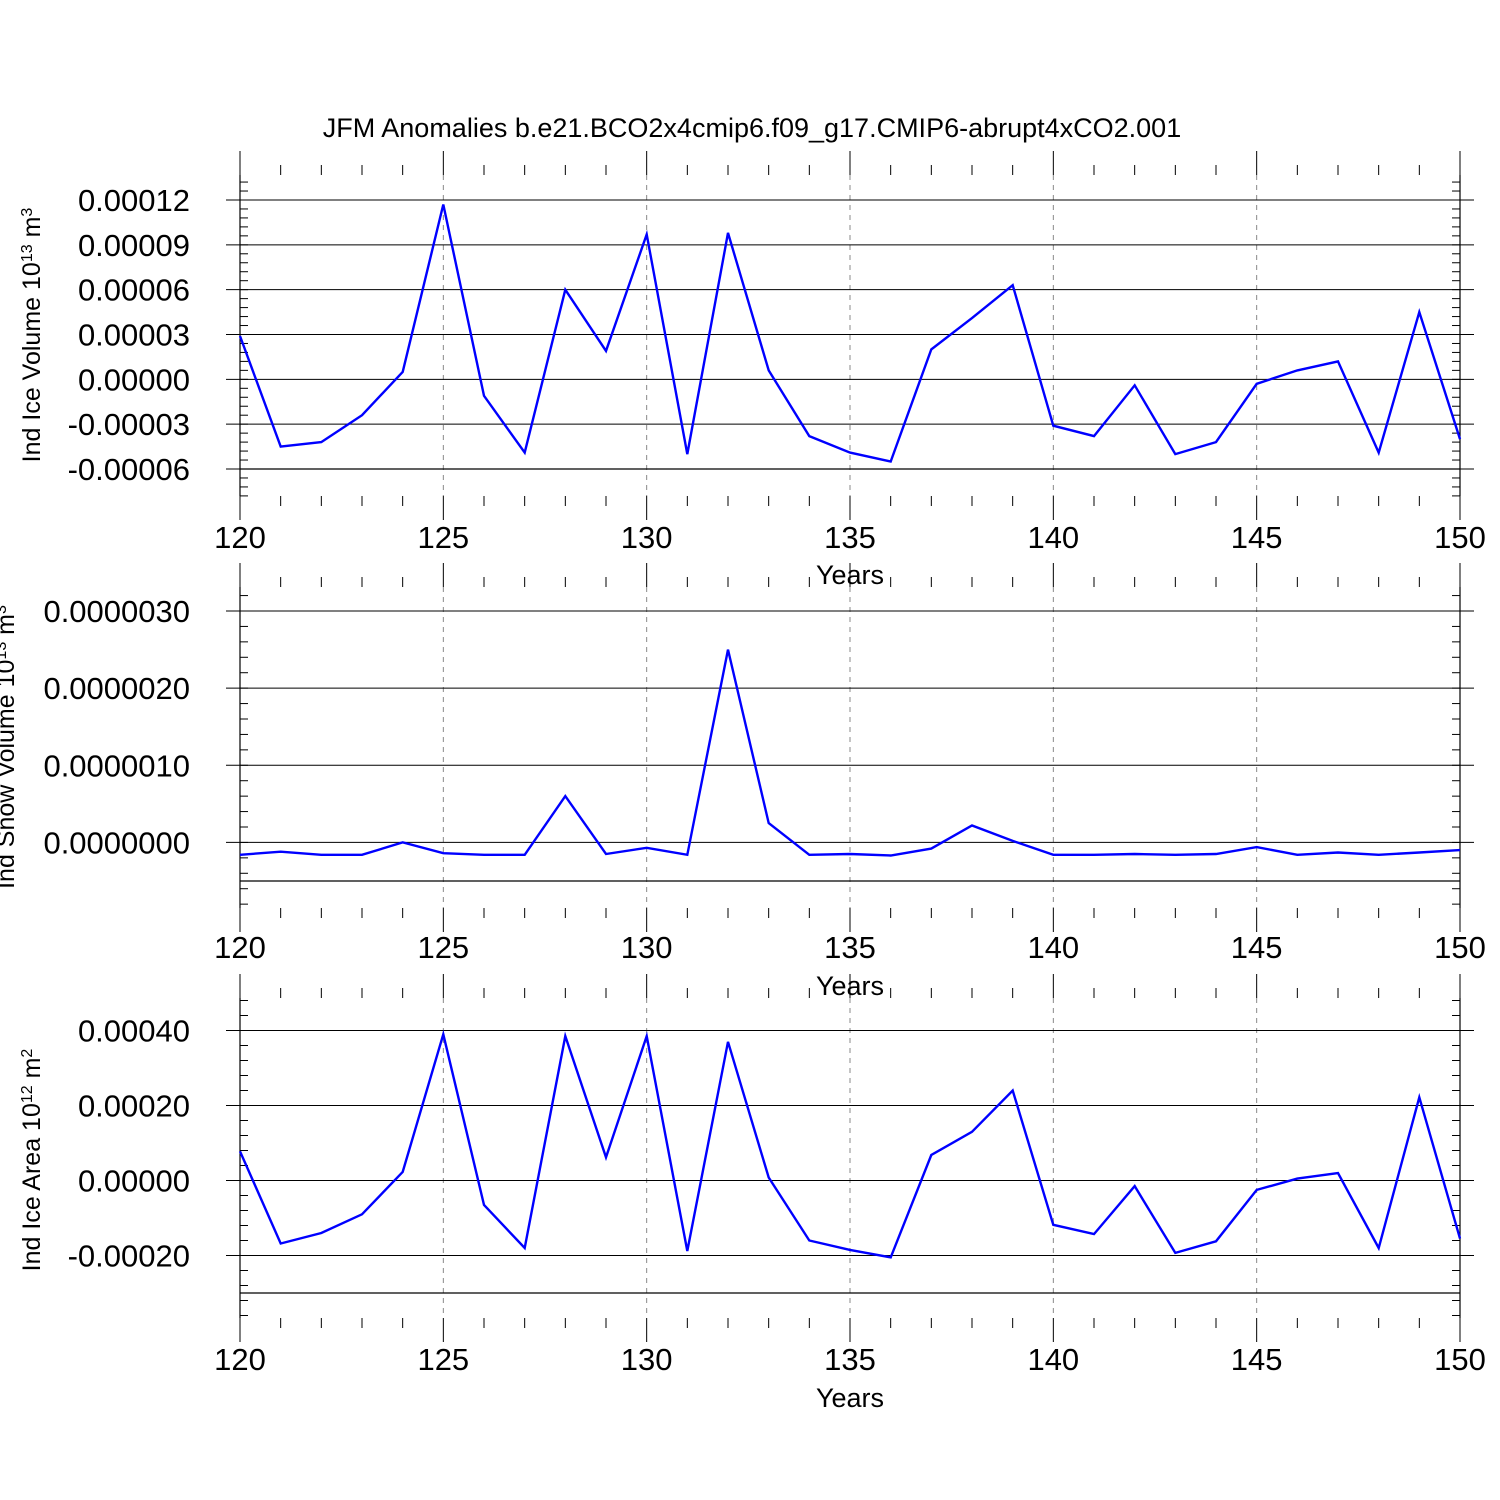 The image size is (1500, 1500). I want to click on y-tick-label: 0.0000020, so click(116, 688).